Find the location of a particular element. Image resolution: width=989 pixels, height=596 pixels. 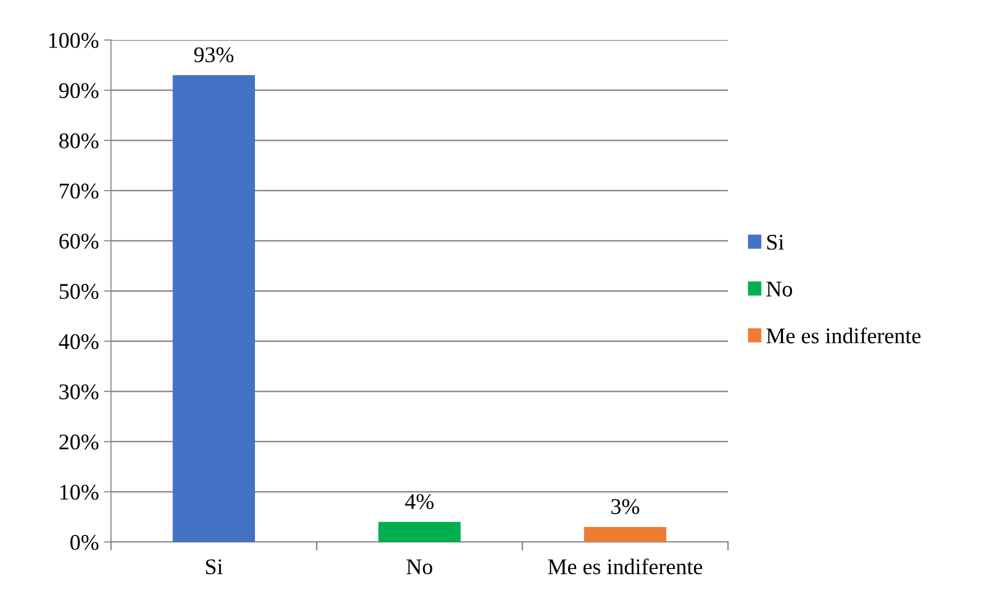

y-tick-label: 30% is located at coordinates (79, 392).